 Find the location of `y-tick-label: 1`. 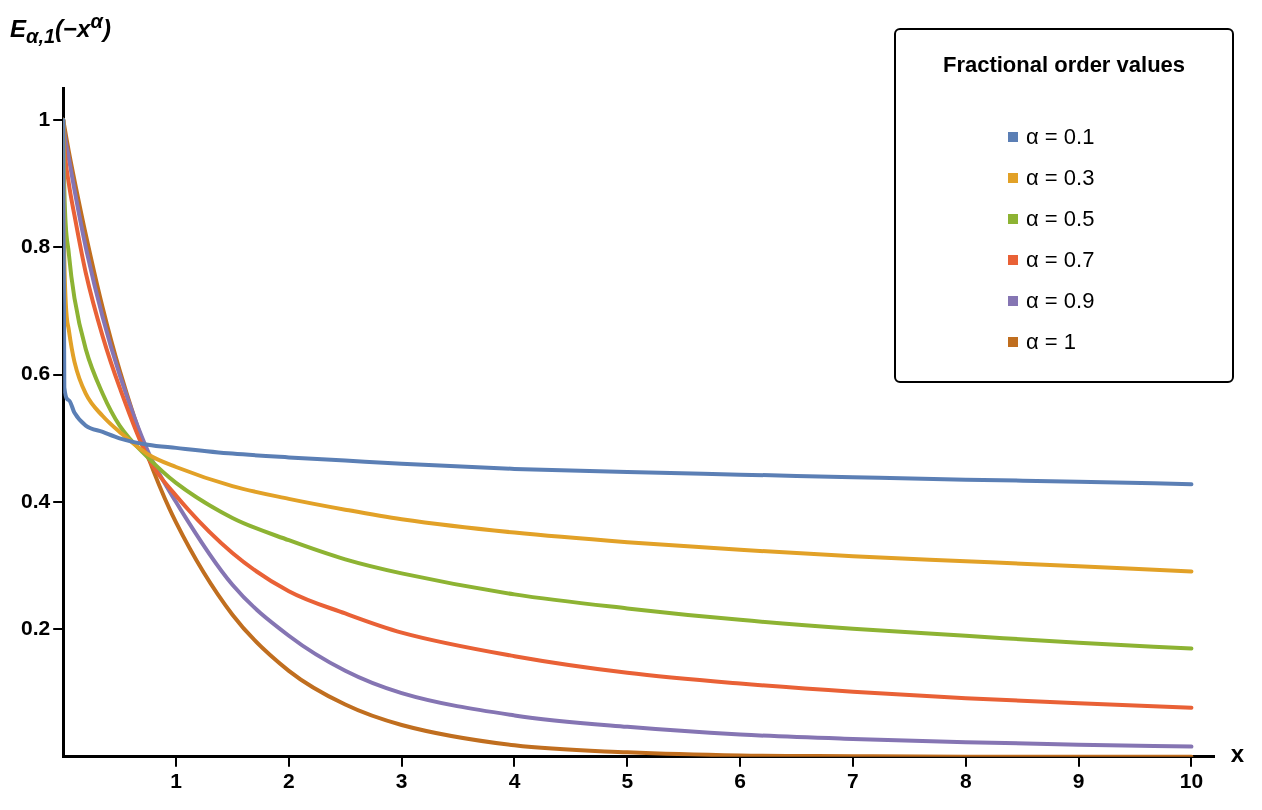

y-tick-label: 1 is located at coordinates (44, 118).